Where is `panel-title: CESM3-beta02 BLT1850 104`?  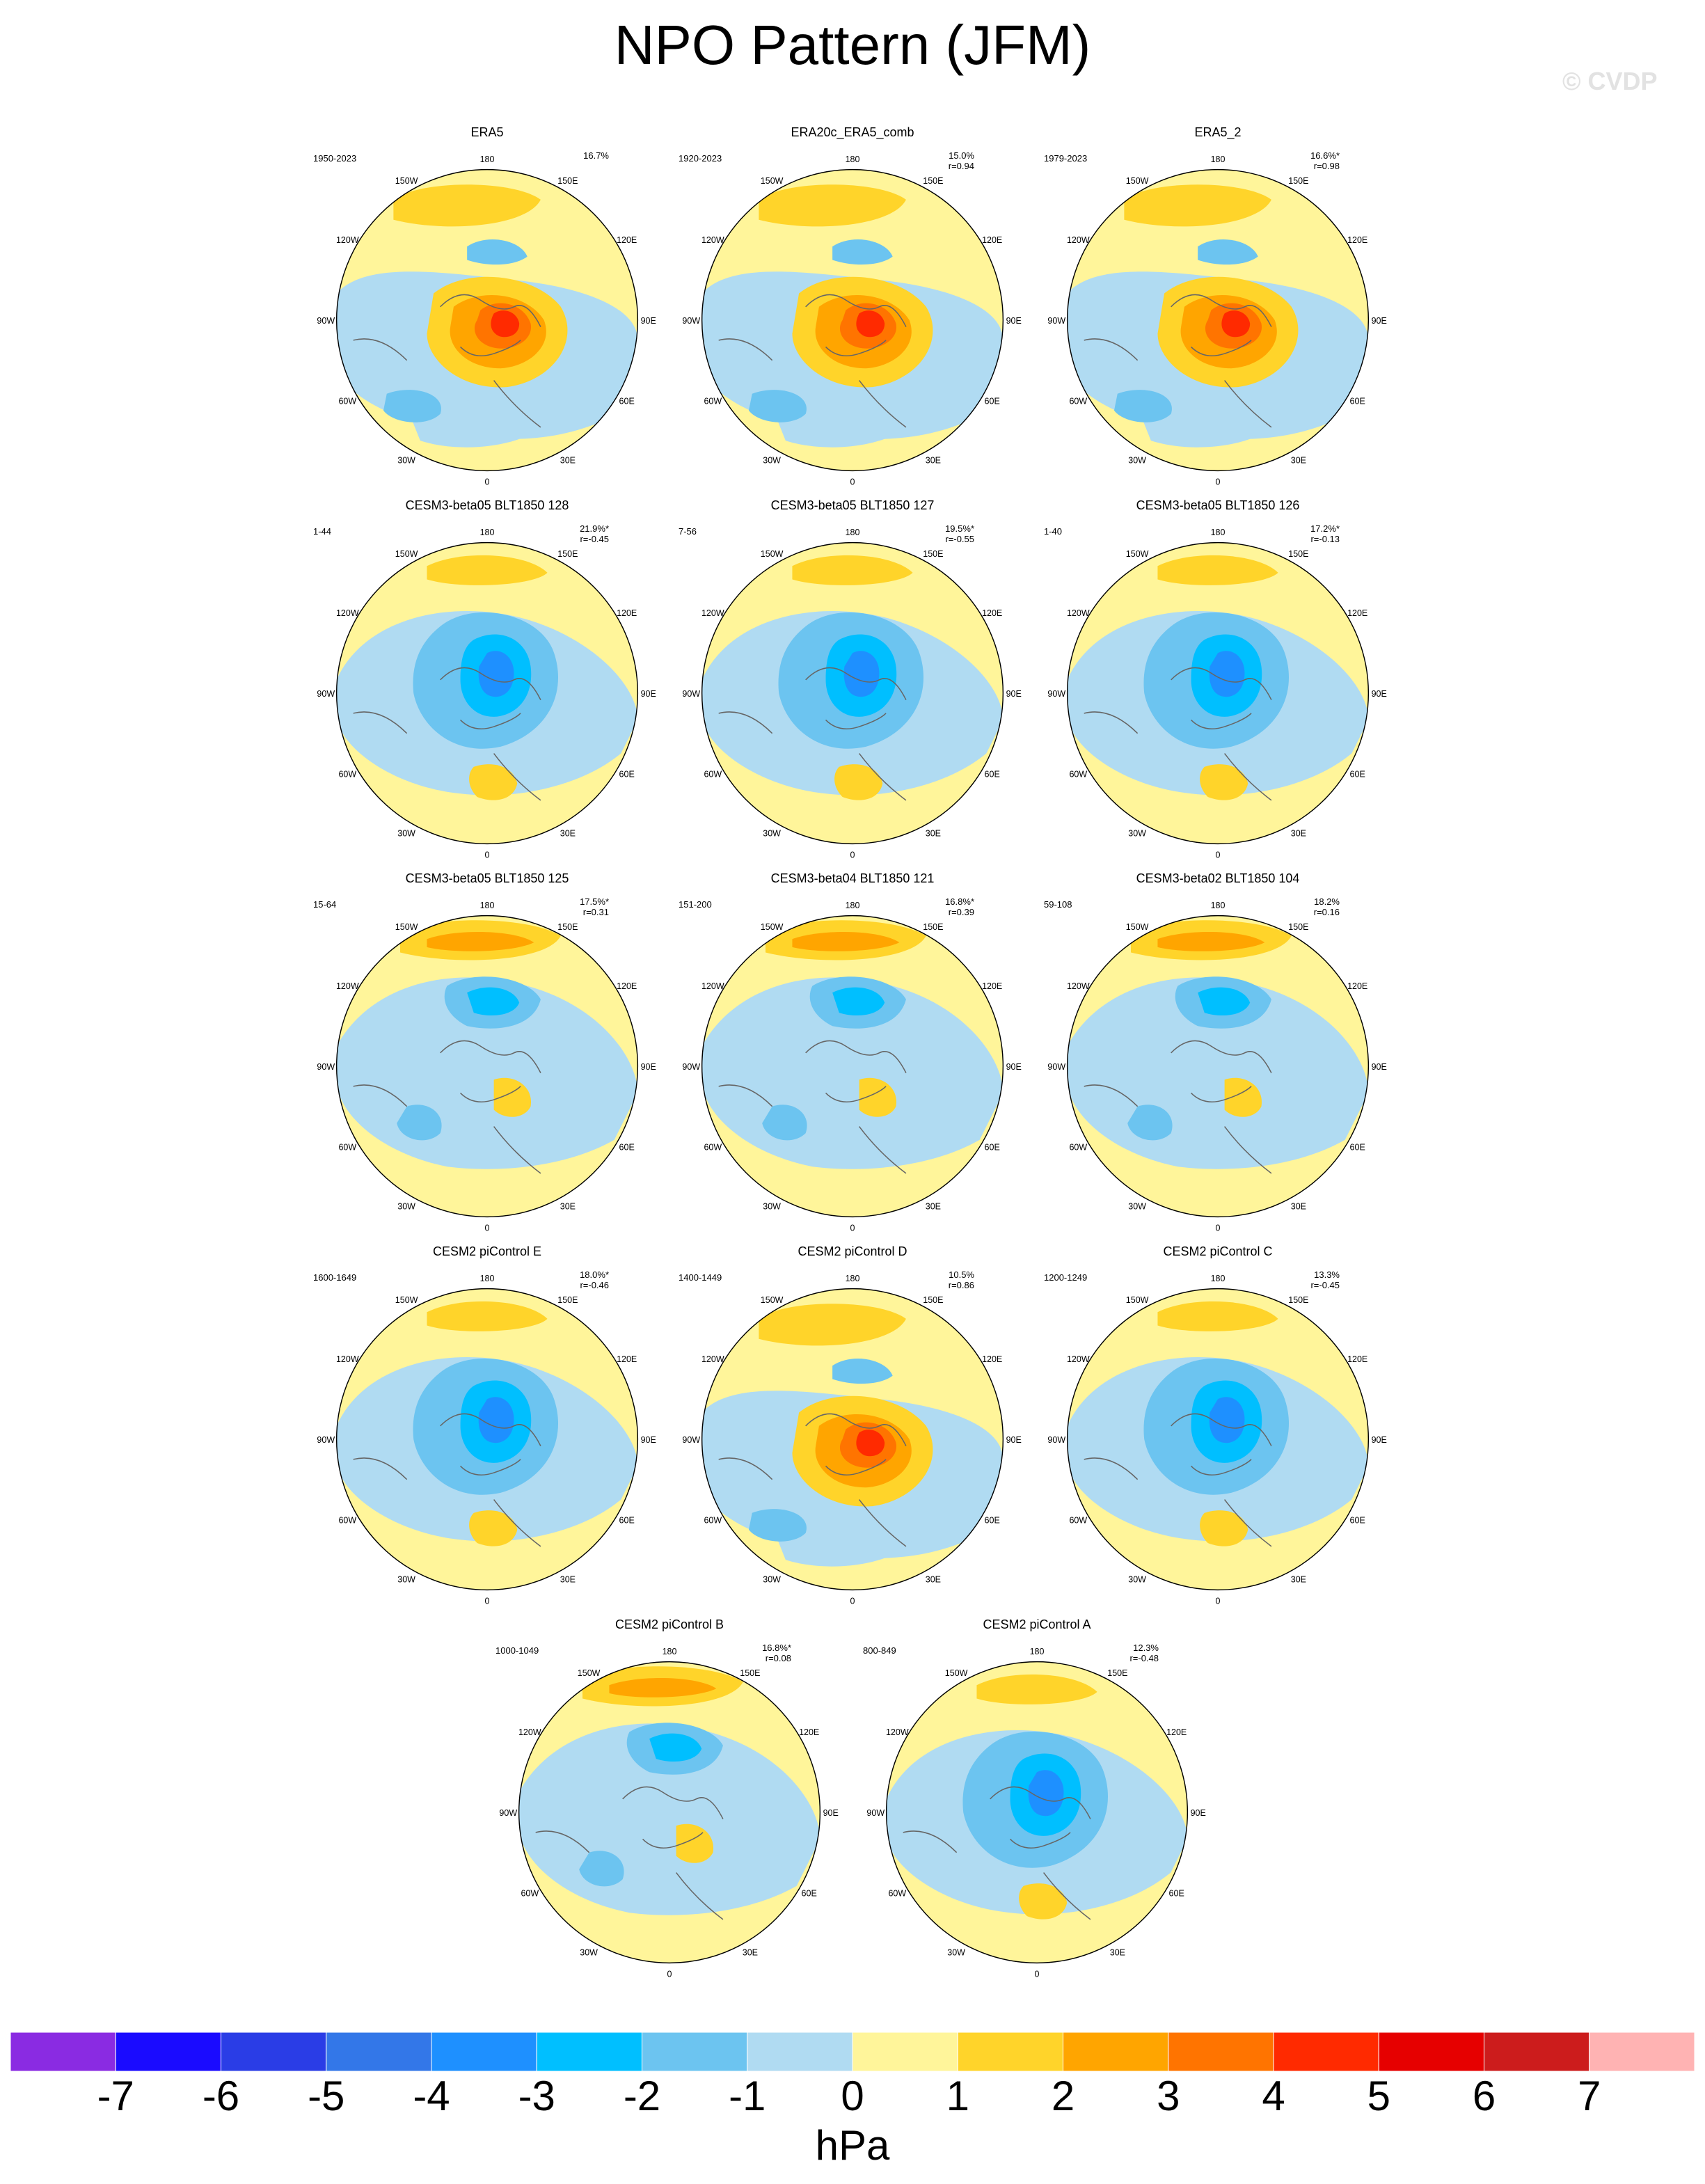 panel-title: CESM3-beta02 BLT1850 104 is located at coordinates (1218, 878).